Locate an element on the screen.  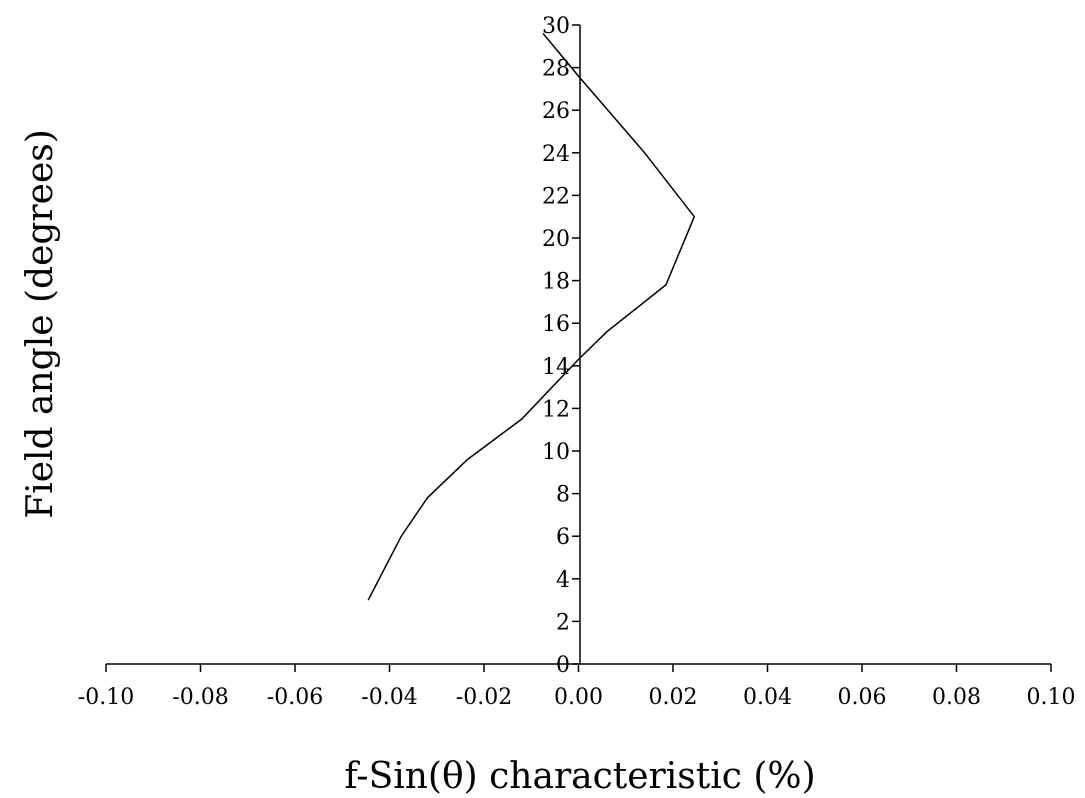
y-tick-label: 12 is located at coordinates (556, 409).